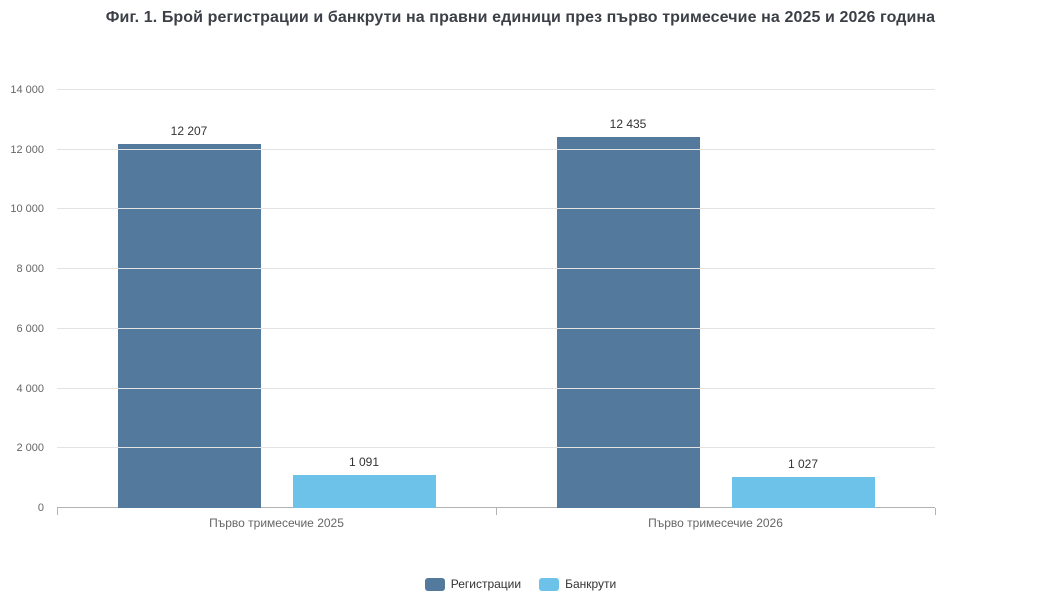 This screenshot has height=600, width=1041. I want to click on y-tick-label: 0, so click(40, 508).